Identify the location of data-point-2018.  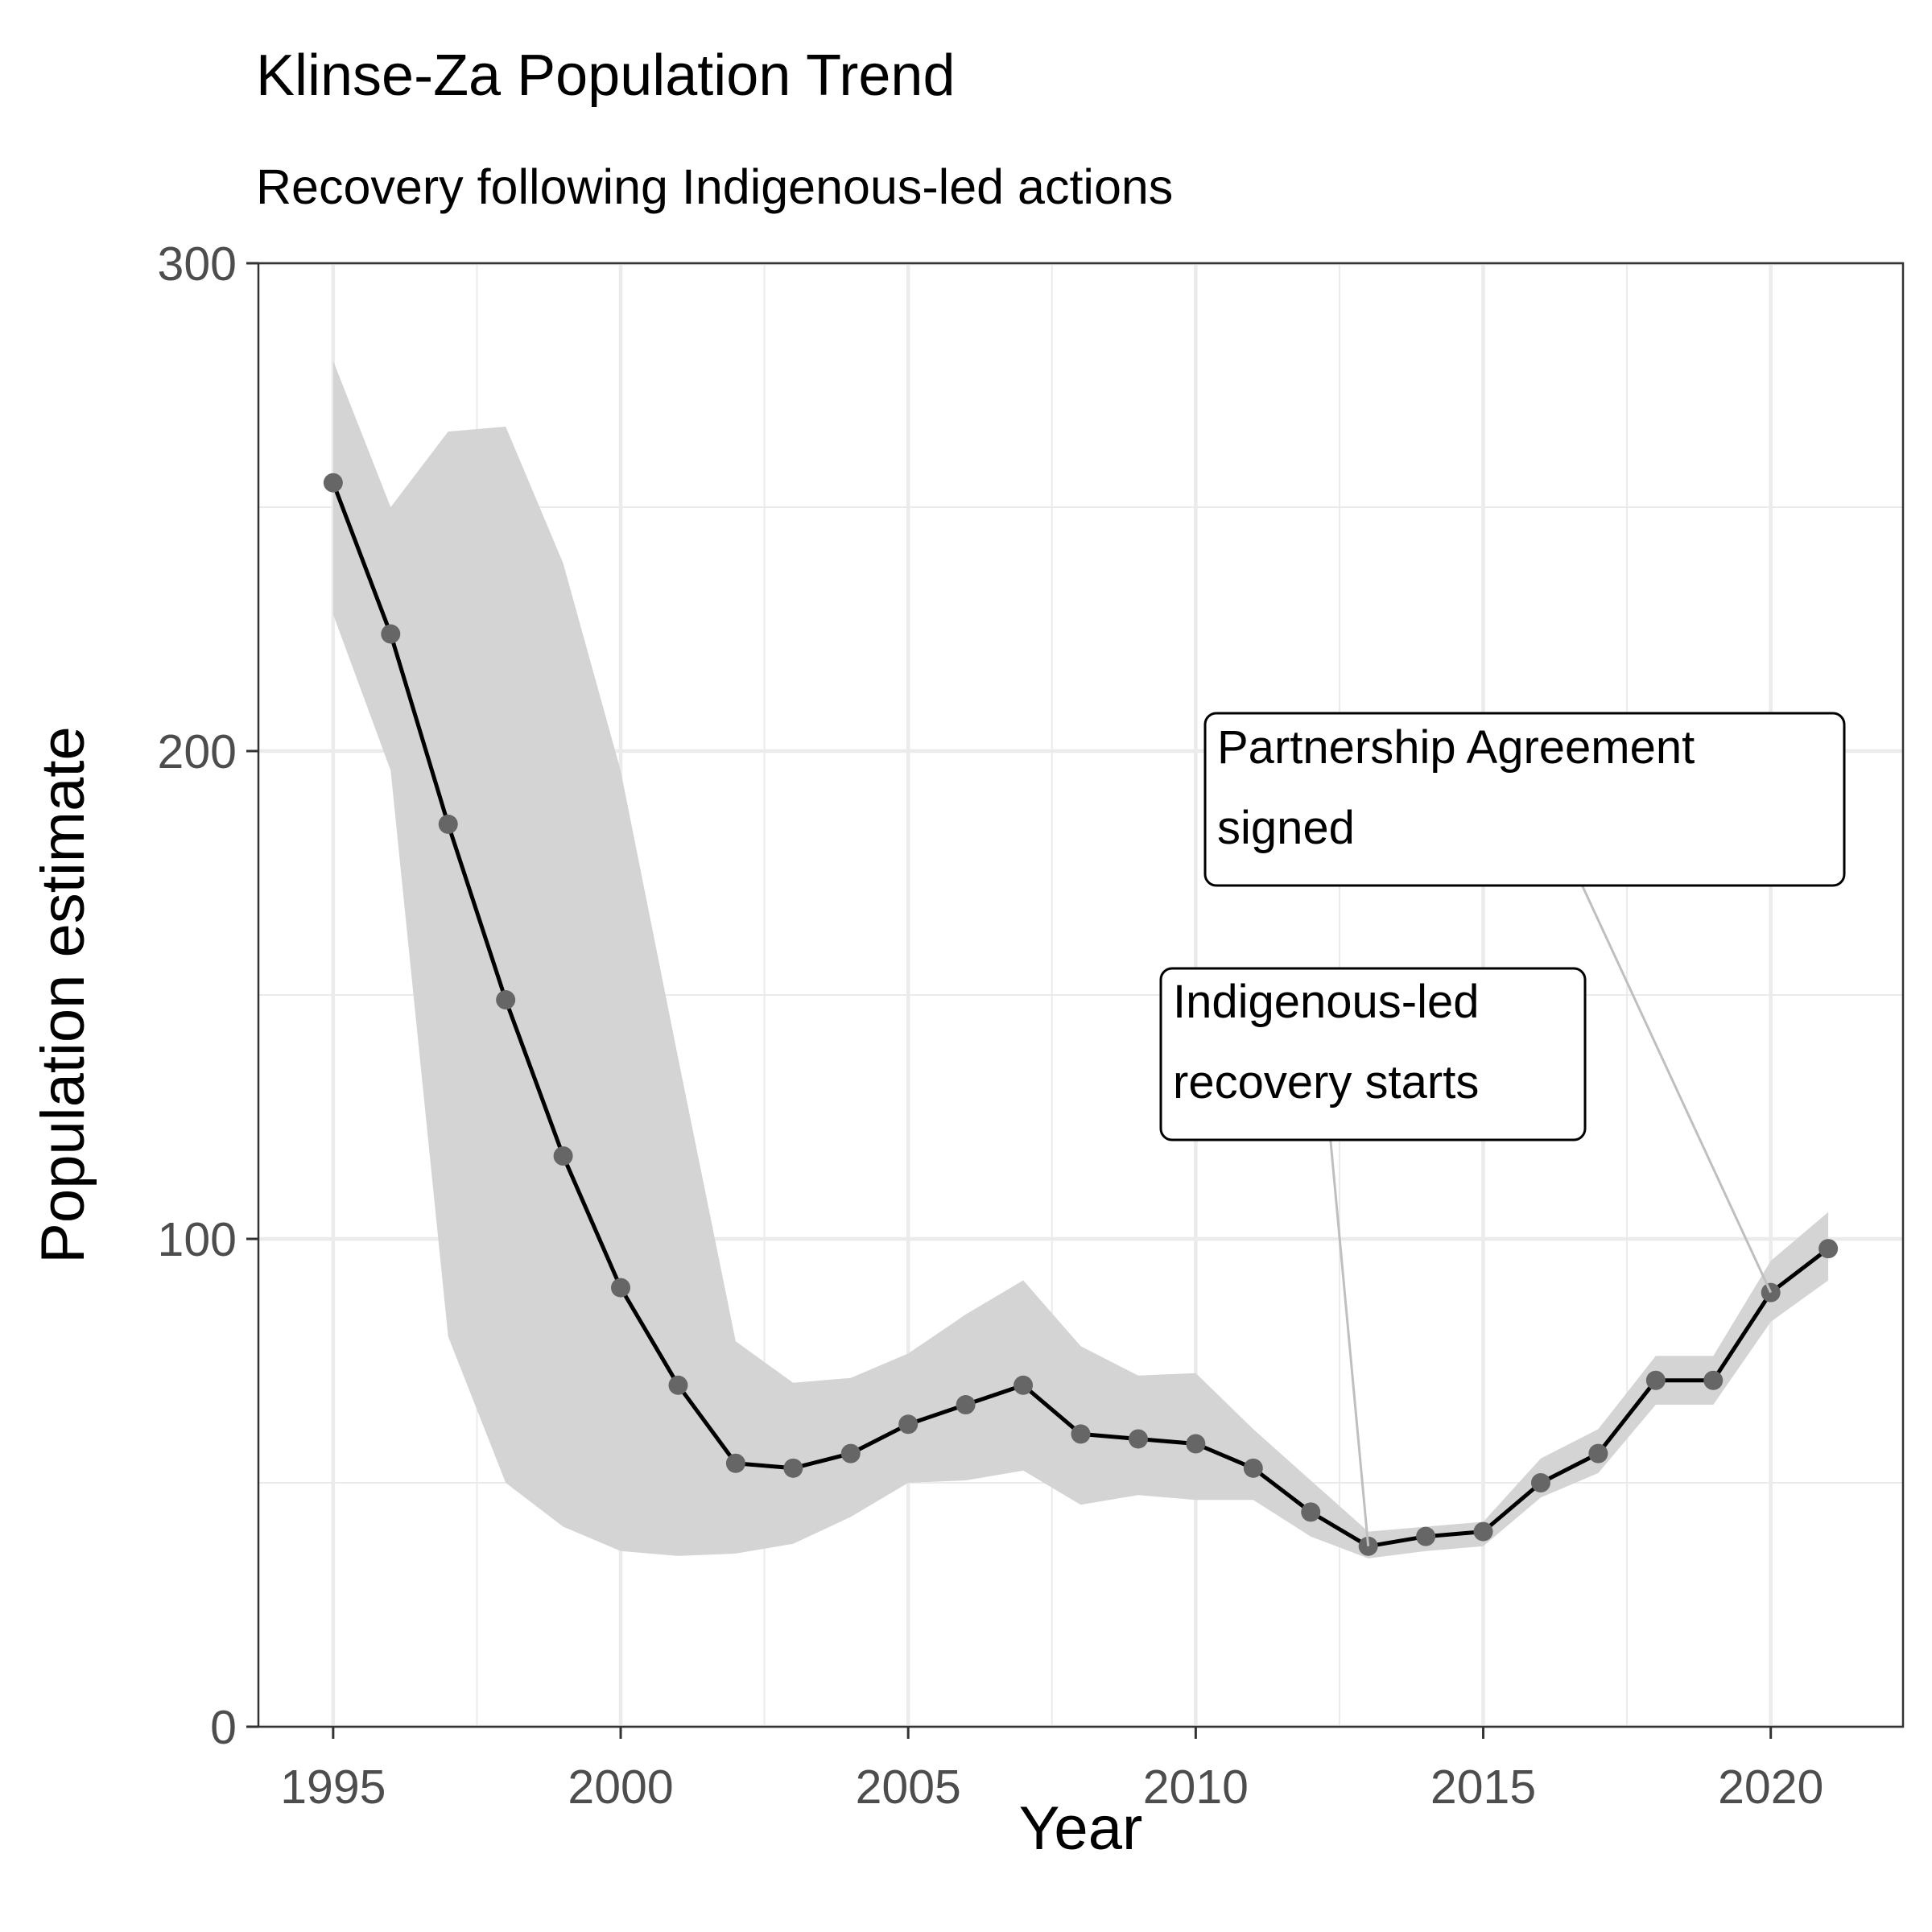
(1655, 1380).